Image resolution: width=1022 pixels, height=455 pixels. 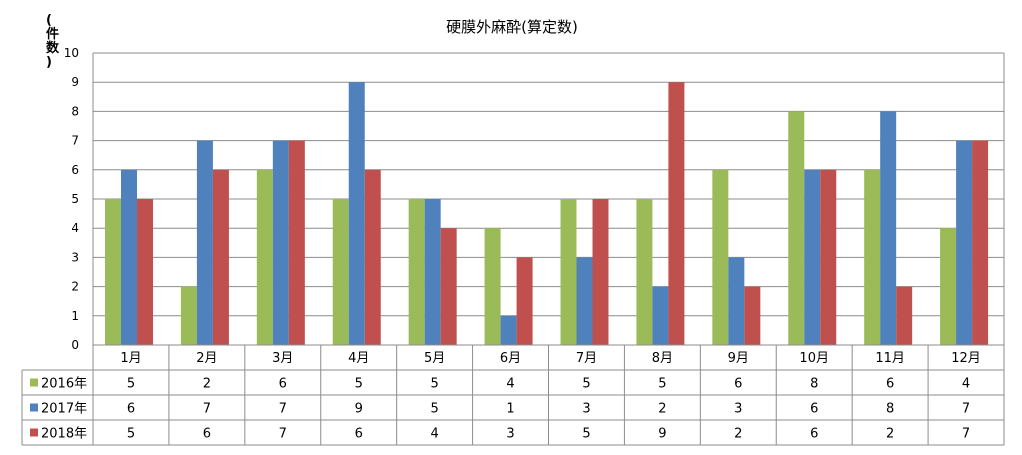 What do you see at coordinates (358, 358) in the screenshot?
I see `x-tick-label: 4月` at bounding box center [358, 358].